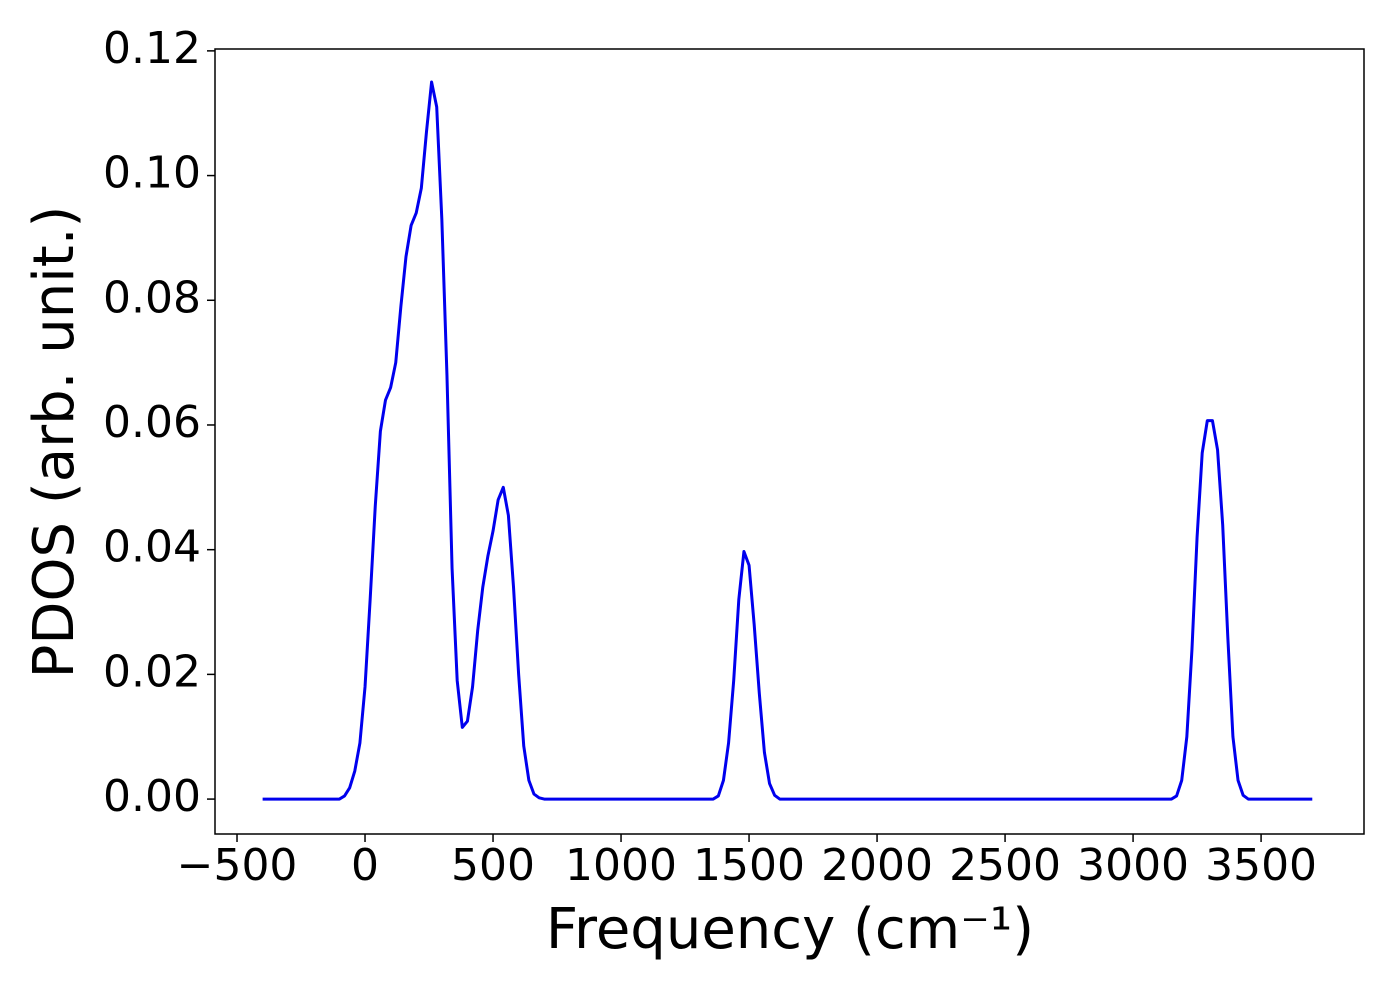  Describe the element at coordinates (621, 865) in the screenshot. I see `x-tick-label: 1000` at that location.